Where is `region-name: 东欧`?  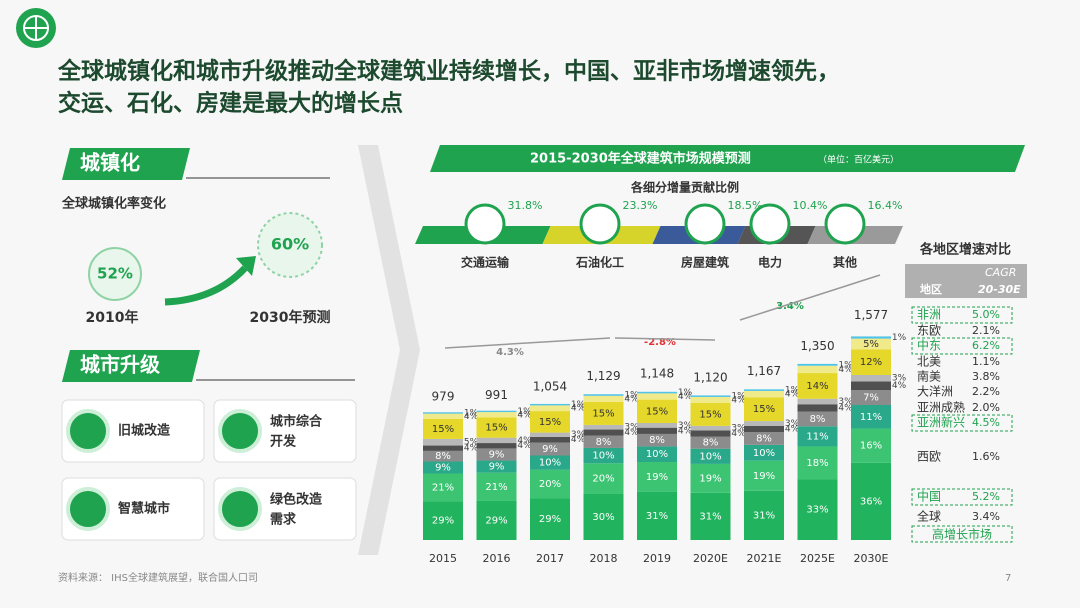 region-name: 东欧 is located at coordinates (929, 331).